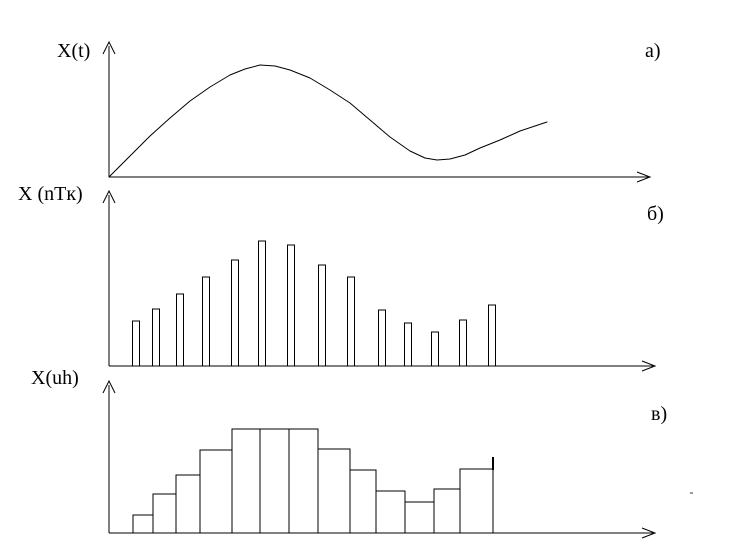 This screenshot has height=555, width=740. I want to click on dust-speck, so click(691, 493).